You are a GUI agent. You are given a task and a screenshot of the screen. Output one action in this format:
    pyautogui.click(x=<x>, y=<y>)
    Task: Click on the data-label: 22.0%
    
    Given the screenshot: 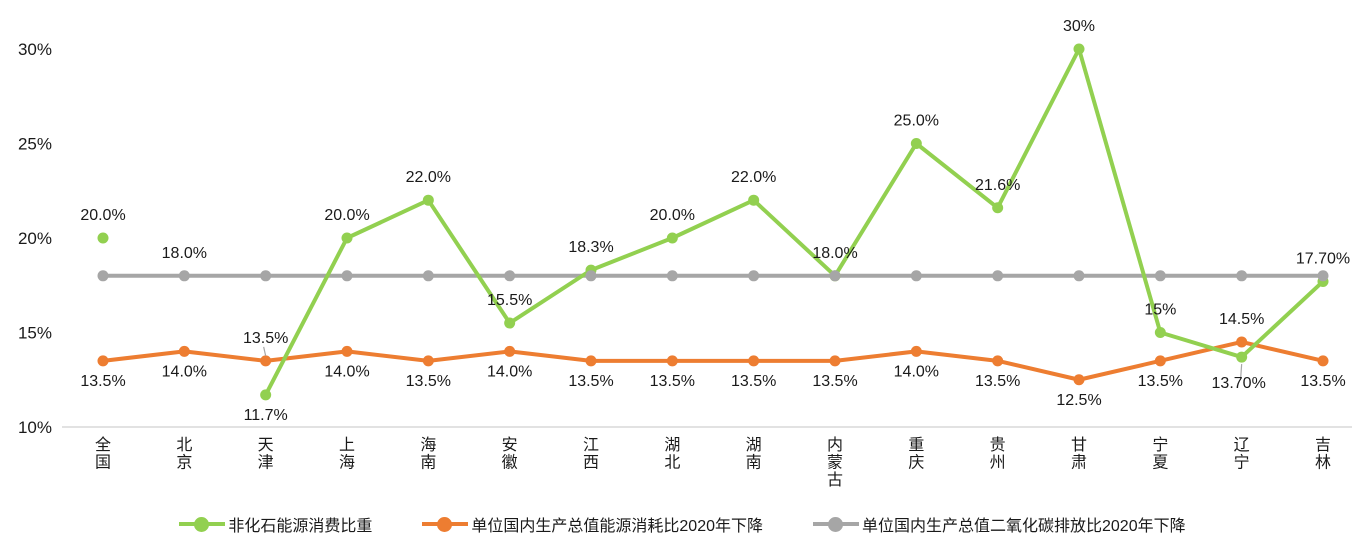 What is the action you would take?
    pyautogui.click(x=753, y=177)
    